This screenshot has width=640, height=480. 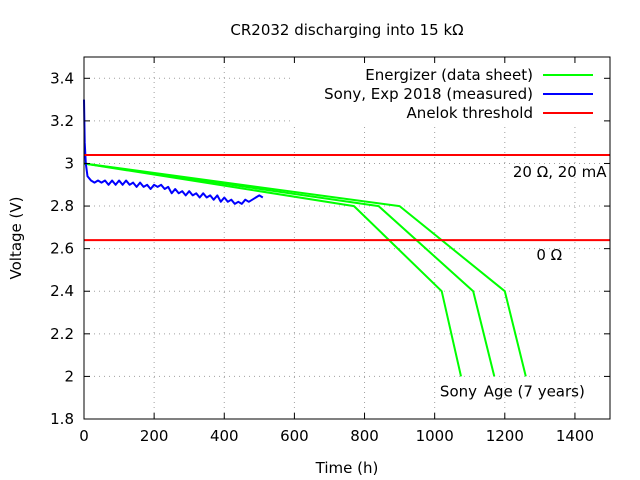 I want to click on annotations: 20 Ω, 20 mA 0 Ω Sony Age (7 years), so click(x=523, y=281).